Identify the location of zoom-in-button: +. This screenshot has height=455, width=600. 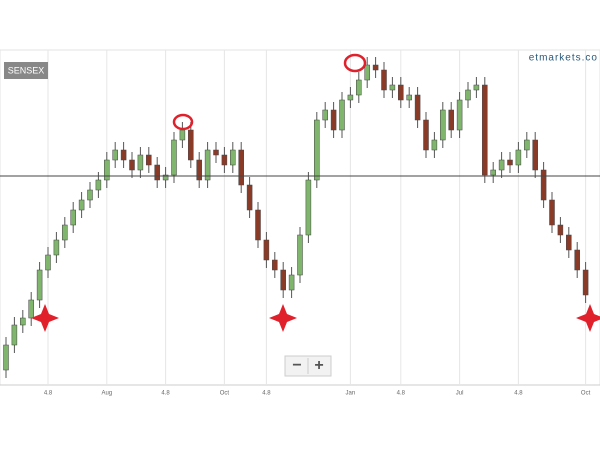
(318, 365).